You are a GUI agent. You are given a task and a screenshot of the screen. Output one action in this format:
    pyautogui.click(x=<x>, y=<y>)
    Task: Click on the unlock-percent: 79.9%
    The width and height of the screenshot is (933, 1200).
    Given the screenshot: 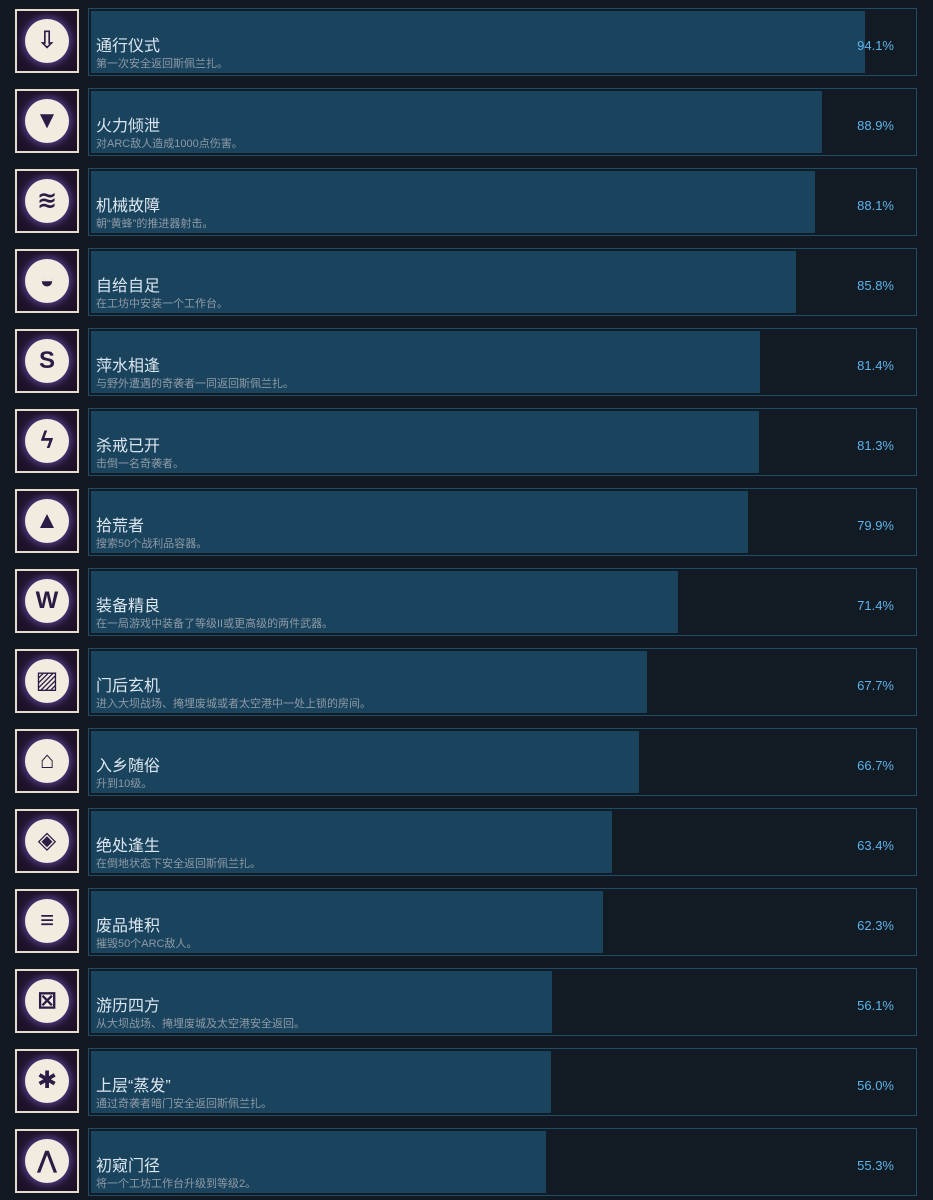 What is the action you would take?
    pyautogui.click(x=875, y=525)
    